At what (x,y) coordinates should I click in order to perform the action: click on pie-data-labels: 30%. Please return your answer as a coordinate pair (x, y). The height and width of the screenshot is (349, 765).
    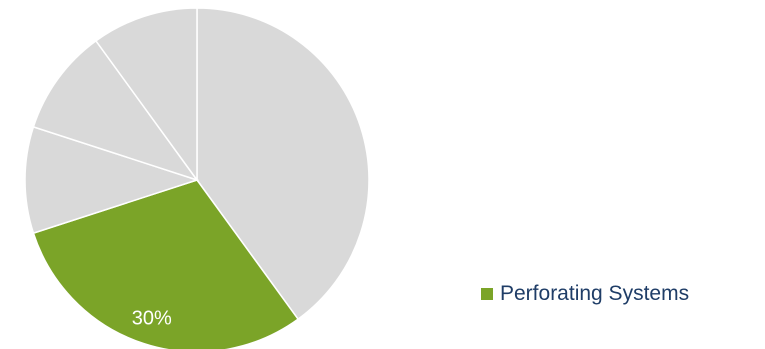
    Looking at the image, I should click on (152, 318).